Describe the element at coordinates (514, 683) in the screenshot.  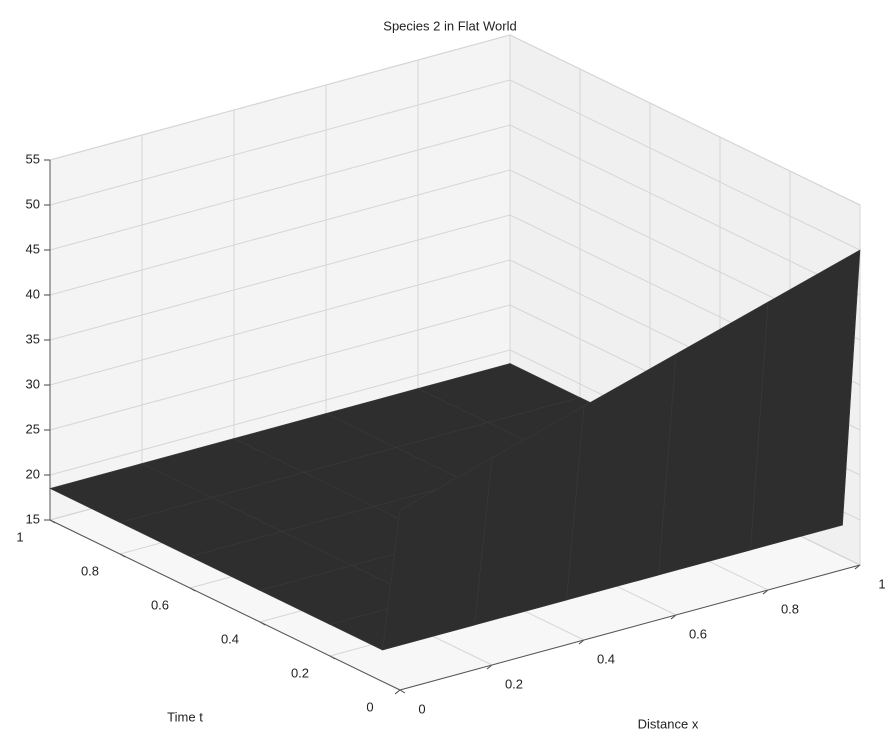
I see `x-tick-label: 0.2` at that location.